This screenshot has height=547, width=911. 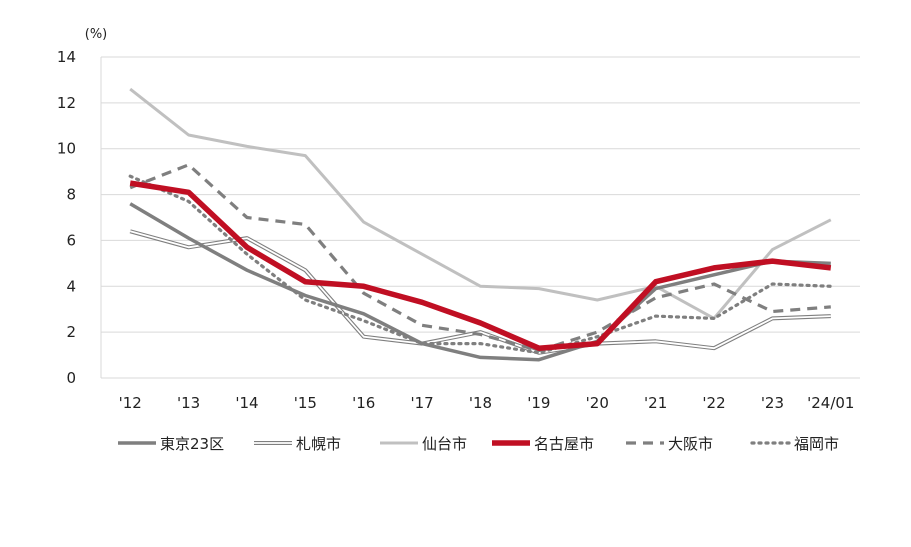 What do you see at coordinates (66, 57) in the screenshot?
I see `y-tick-label: 14` at bounding box center [66, 57].